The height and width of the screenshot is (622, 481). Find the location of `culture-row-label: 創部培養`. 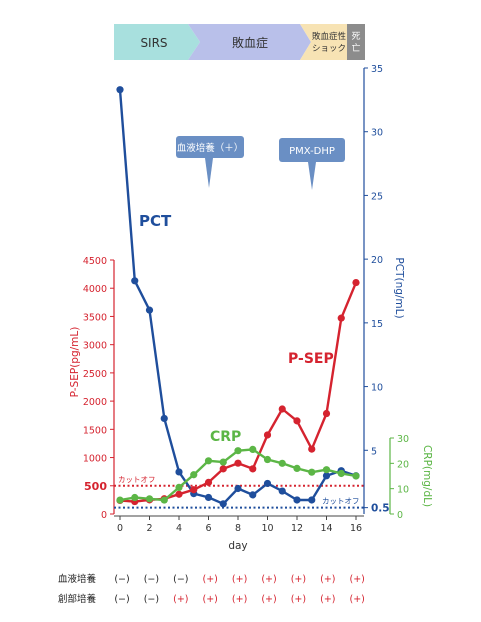

culture-row-label: 創部培養 is located at coordinates (77, 599).